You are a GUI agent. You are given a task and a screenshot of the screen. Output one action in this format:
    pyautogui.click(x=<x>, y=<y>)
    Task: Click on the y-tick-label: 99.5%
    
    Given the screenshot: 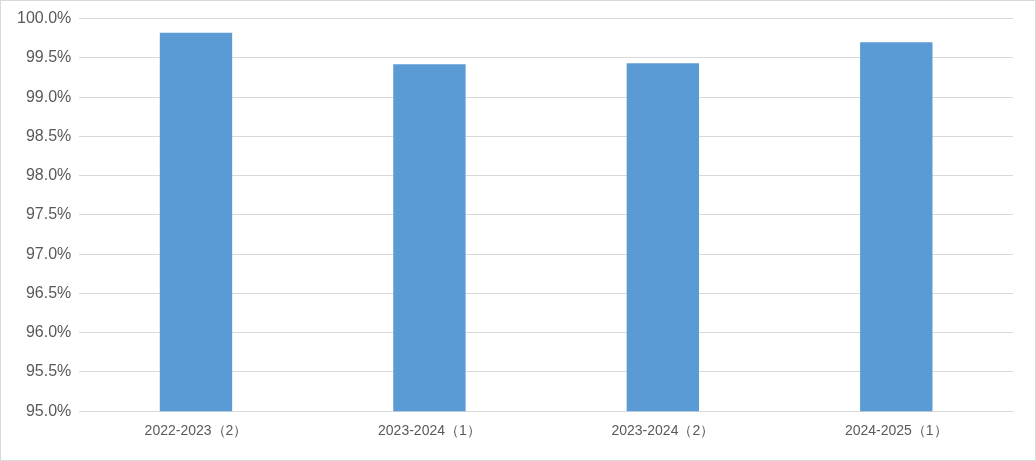 What is the action you would take?
    pyautogui.click(x=48, y=57)
    